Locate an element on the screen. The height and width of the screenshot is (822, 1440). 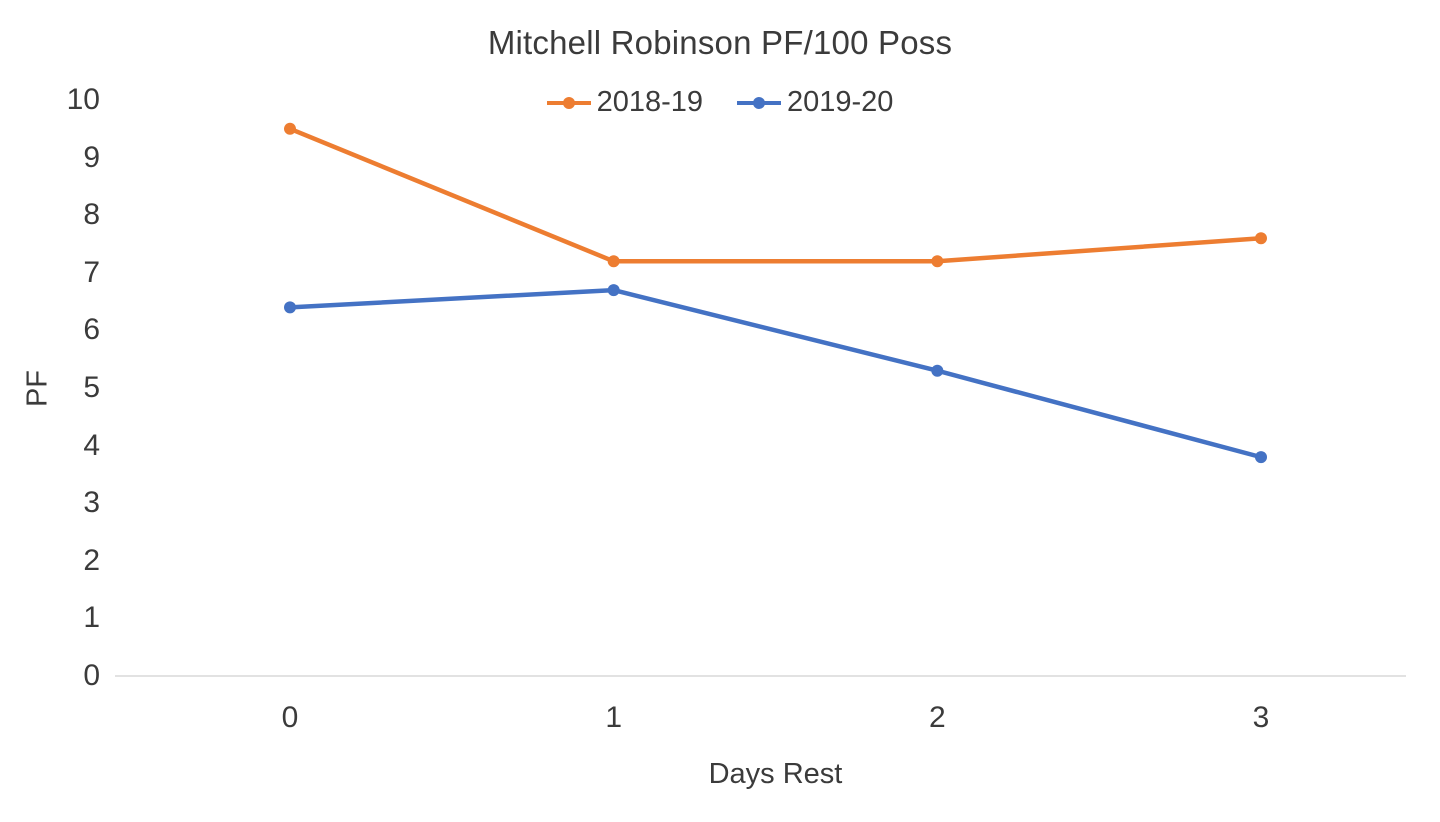
chart-title: Mitchell Robinson PF/100 Poss is located at coordinates (720, 42).